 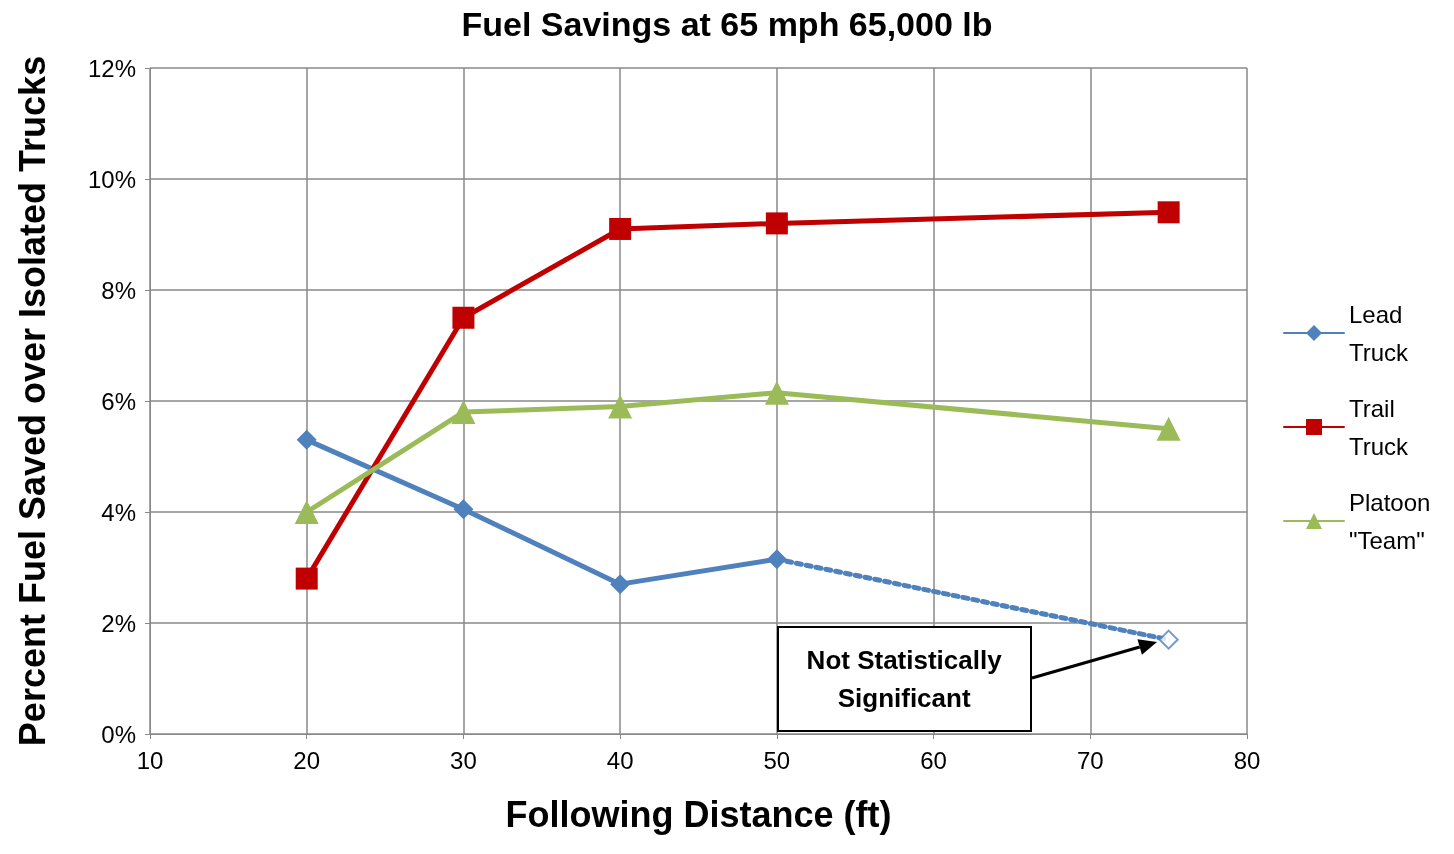 What do you see at coordinates (118, 623) in the screenshot?
I see `y-tick-label: 2%` at bounding box center [118, 623].